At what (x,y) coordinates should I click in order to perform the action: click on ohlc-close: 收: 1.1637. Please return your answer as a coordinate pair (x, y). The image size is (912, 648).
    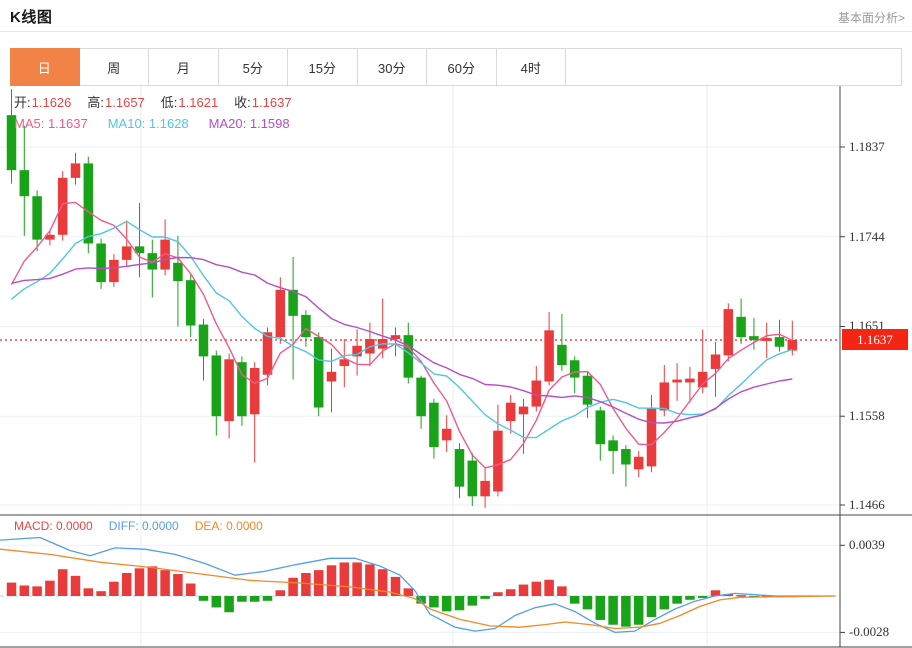
    Looking at the image, I should click on (262, 102).